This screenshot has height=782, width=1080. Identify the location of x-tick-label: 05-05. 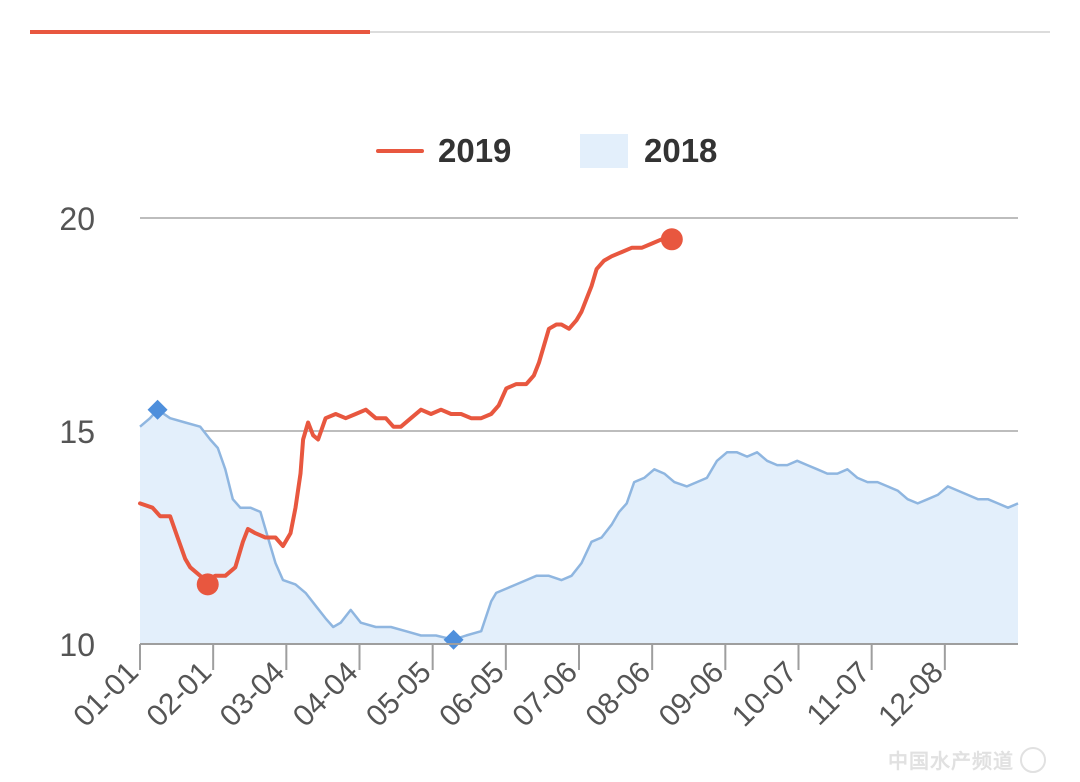
(399, 695).